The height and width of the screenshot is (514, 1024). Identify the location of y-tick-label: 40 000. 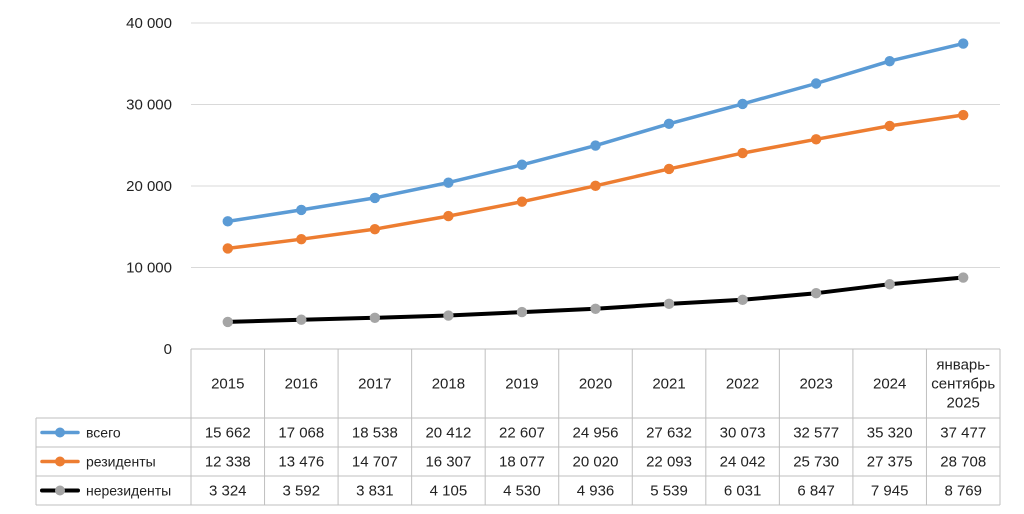
(149, 23).